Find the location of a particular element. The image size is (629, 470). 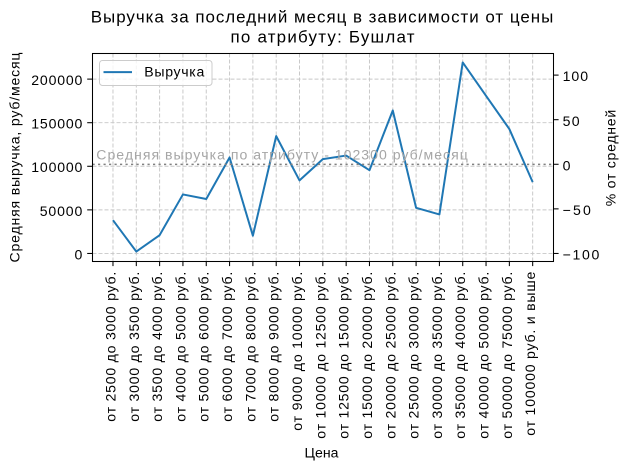

svg-text: от 20000 до 25000 руб. is located at coordinates (390, 355).